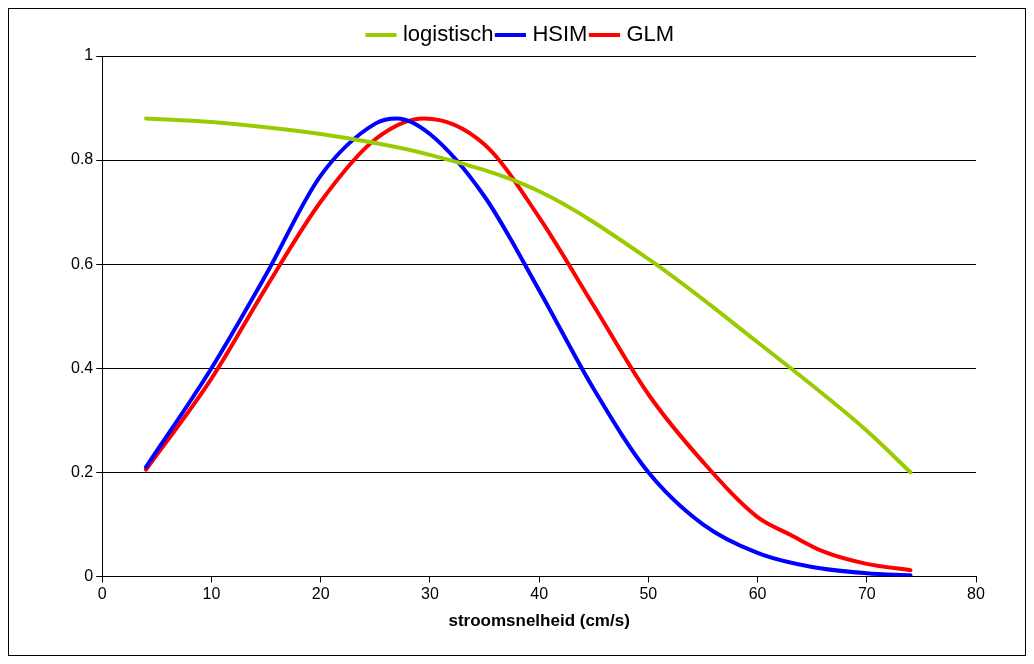  Describe the element at coordinates (82, 471) in the screenshot. I see `y-tick-label: 0.2` at that location.